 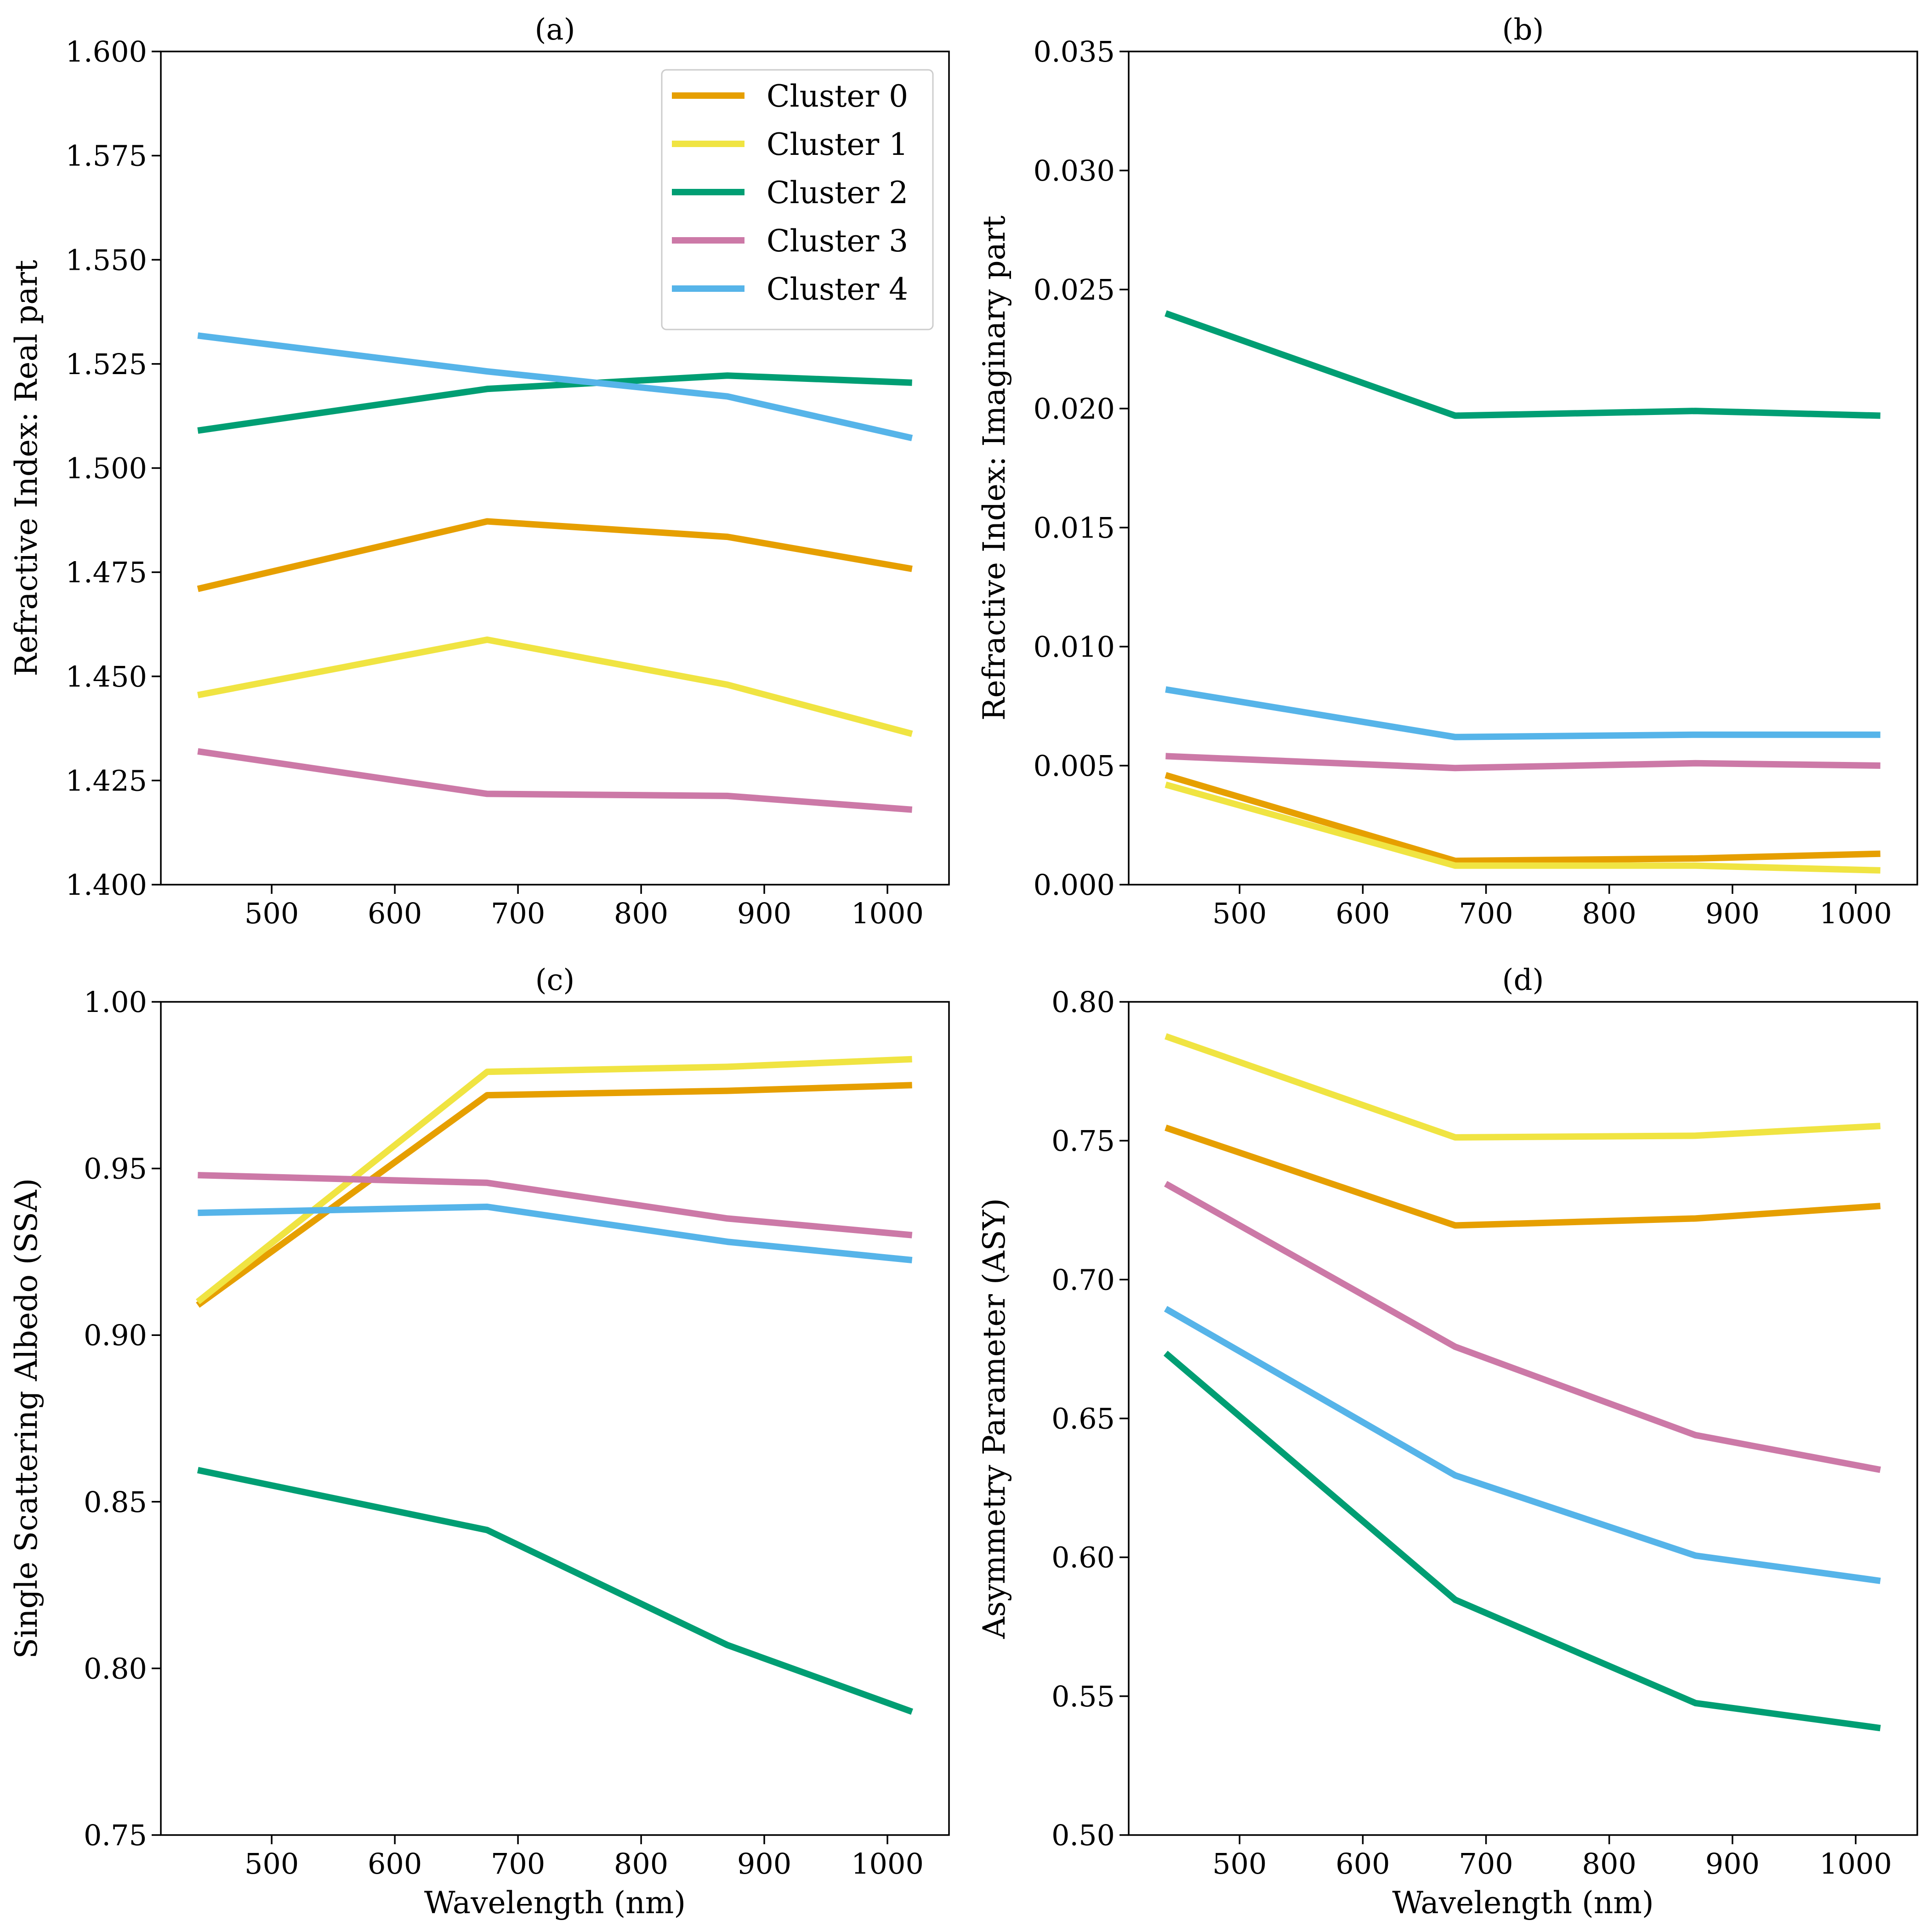 I want to click on y-tick-label: 1.425, so click(x=107, y=781).